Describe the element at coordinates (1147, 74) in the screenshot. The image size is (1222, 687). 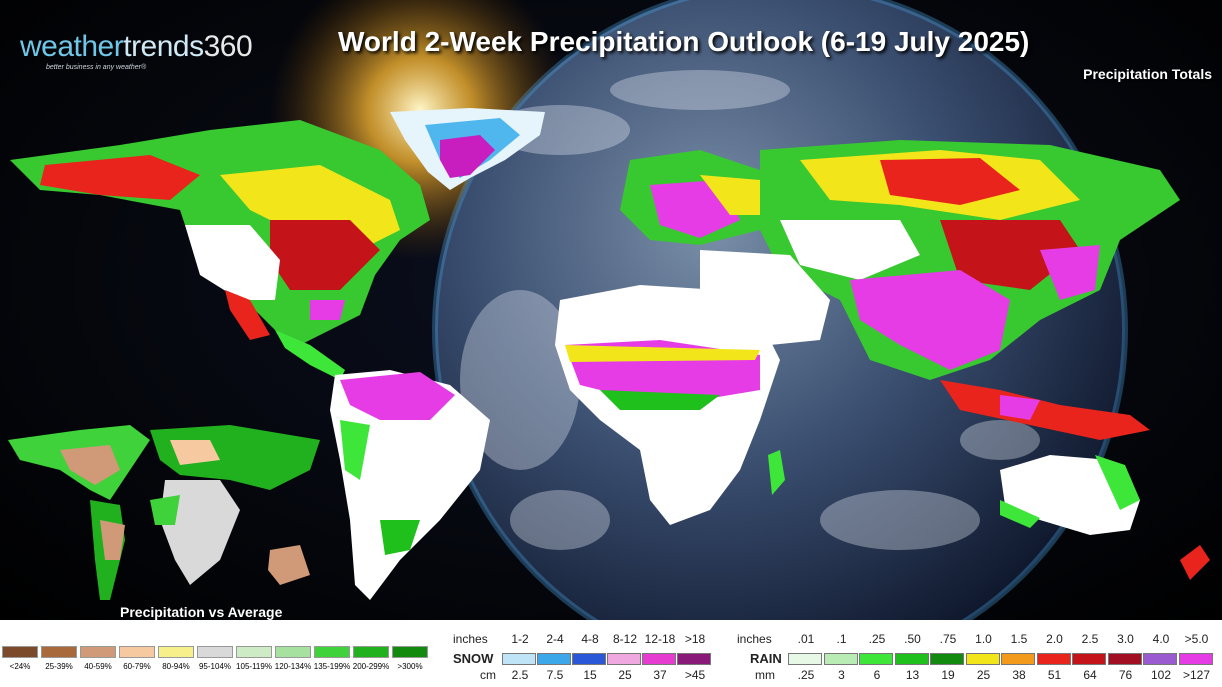
I see `page-subtitle: Precipitation Totals` at that location.